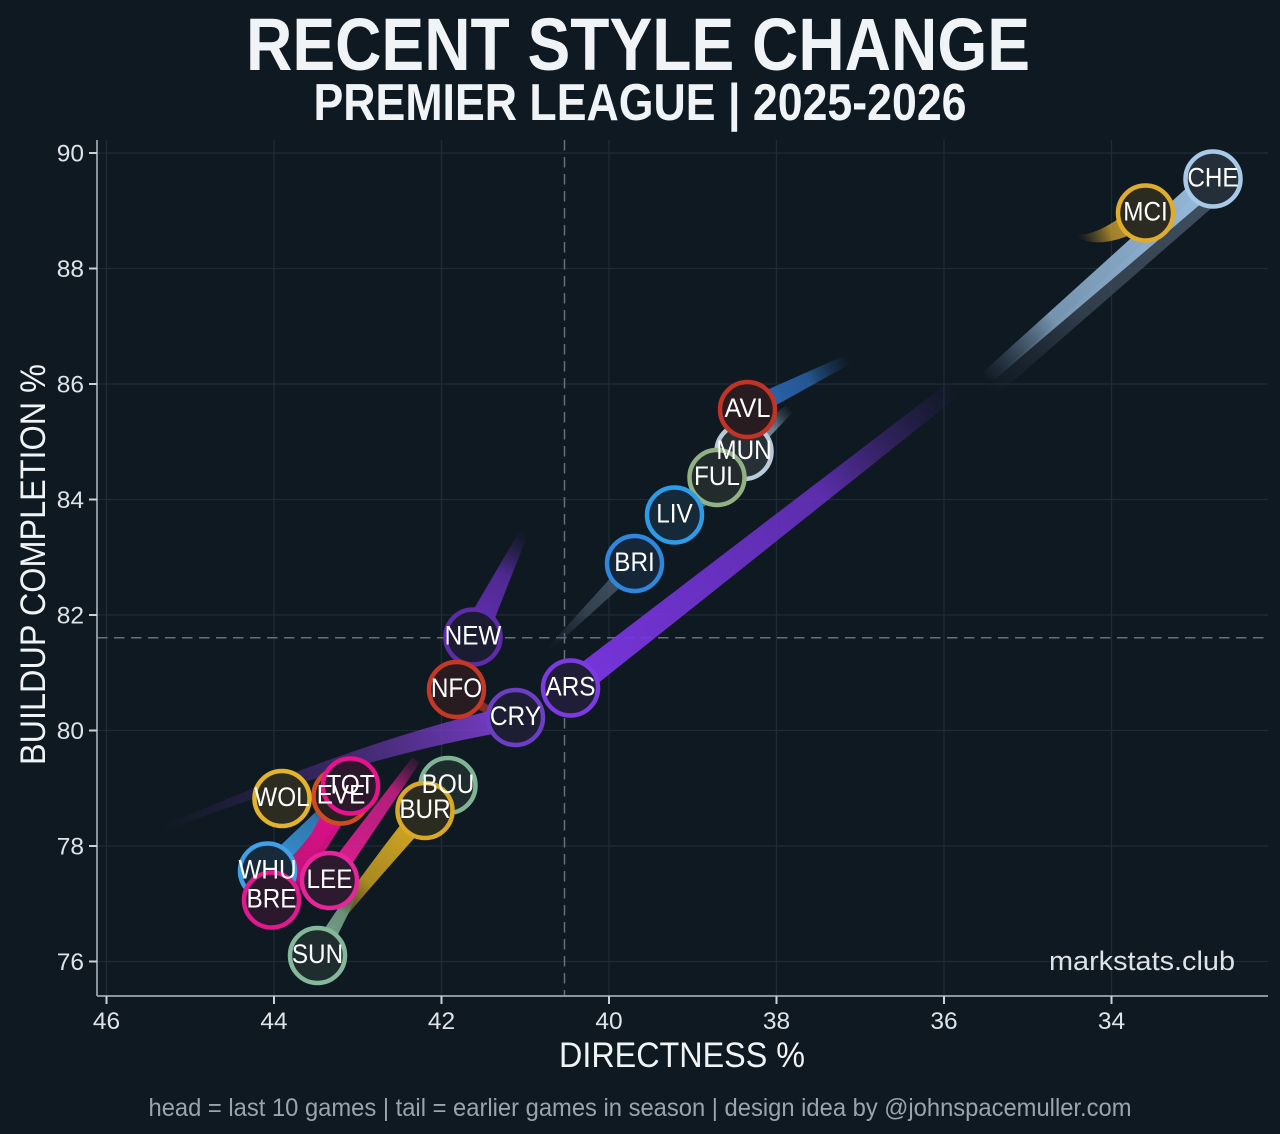  What do you see at coordinates (456, 688) in the screenshot?
I see `svg-text: NFO` at bounding box center [456, 688].